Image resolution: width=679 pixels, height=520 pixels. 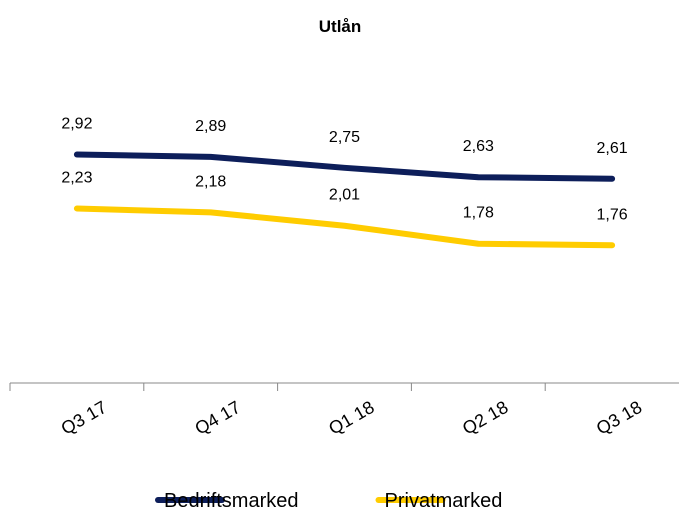 I want to click on x-tick-label: Q3 17, so click(x=84, y=418).